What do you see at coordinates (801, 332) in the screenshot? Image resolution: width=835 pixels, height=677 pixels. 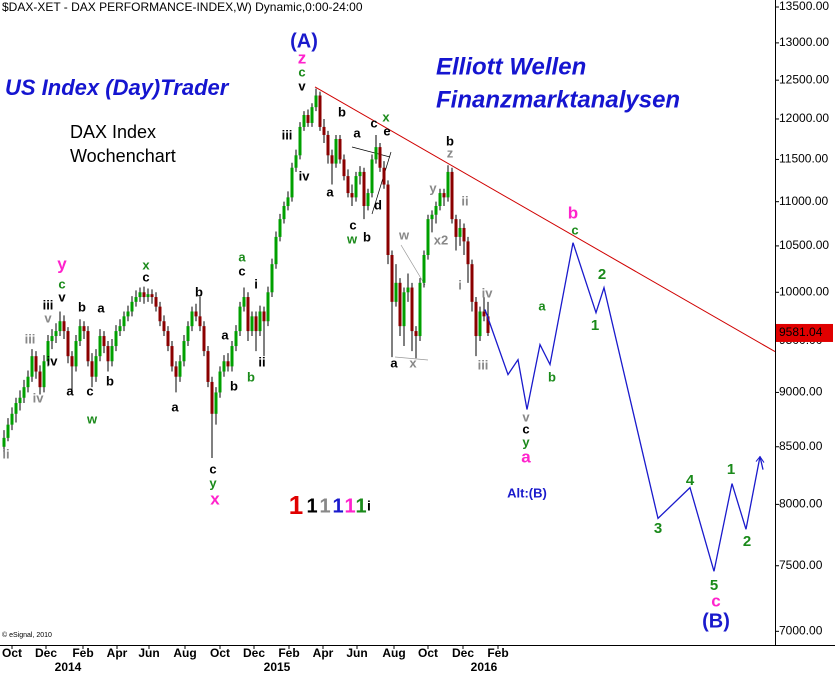 I see `last-price-label: 9581.04` at bounding box center [801, 332].